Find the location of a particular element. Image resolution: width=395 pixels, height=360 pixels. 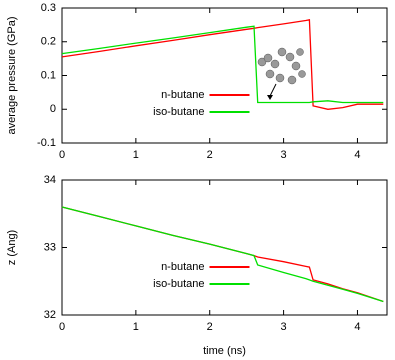

y-tick-label: 32 is located at coordinates (50, 315).